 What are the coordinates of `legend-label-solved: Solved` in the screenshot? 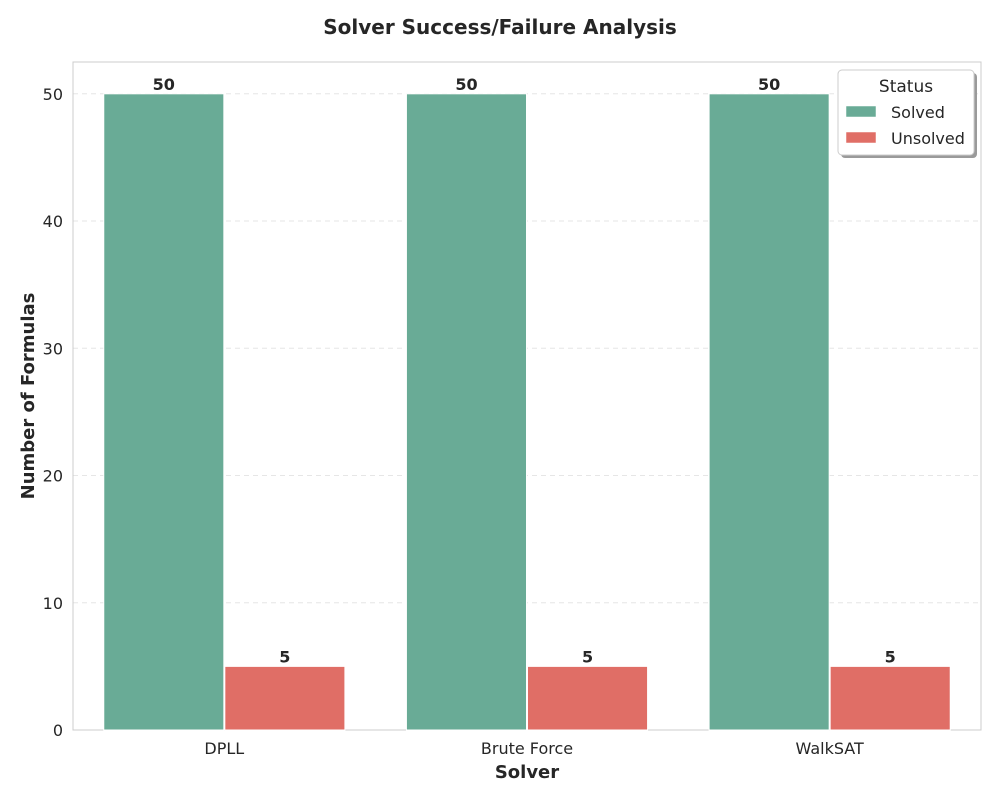 It's located at (918, 112).